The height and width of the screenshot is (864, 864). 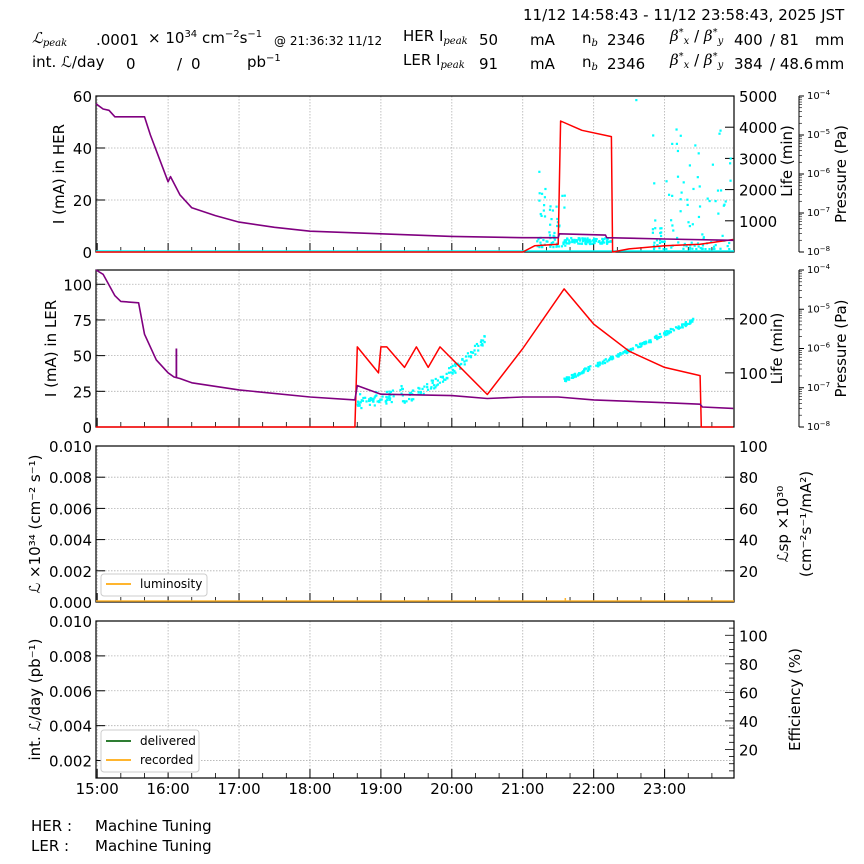 What do you see at coordinates (626, 40) in the screenshot?
I see `her-nb-value: 2346` at bounding box center [626, 40].